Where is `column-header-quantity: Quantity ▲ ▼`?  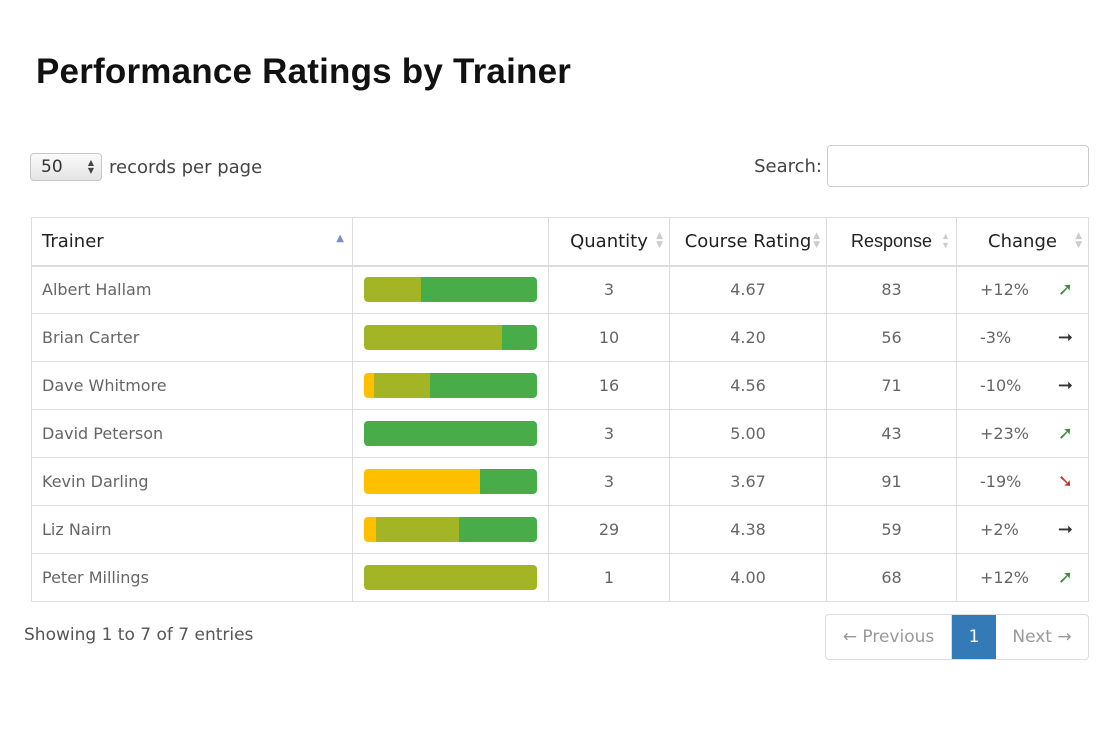
column-header-quantity: Quantity ▲ ▼ is located at coordinates (609, 242).